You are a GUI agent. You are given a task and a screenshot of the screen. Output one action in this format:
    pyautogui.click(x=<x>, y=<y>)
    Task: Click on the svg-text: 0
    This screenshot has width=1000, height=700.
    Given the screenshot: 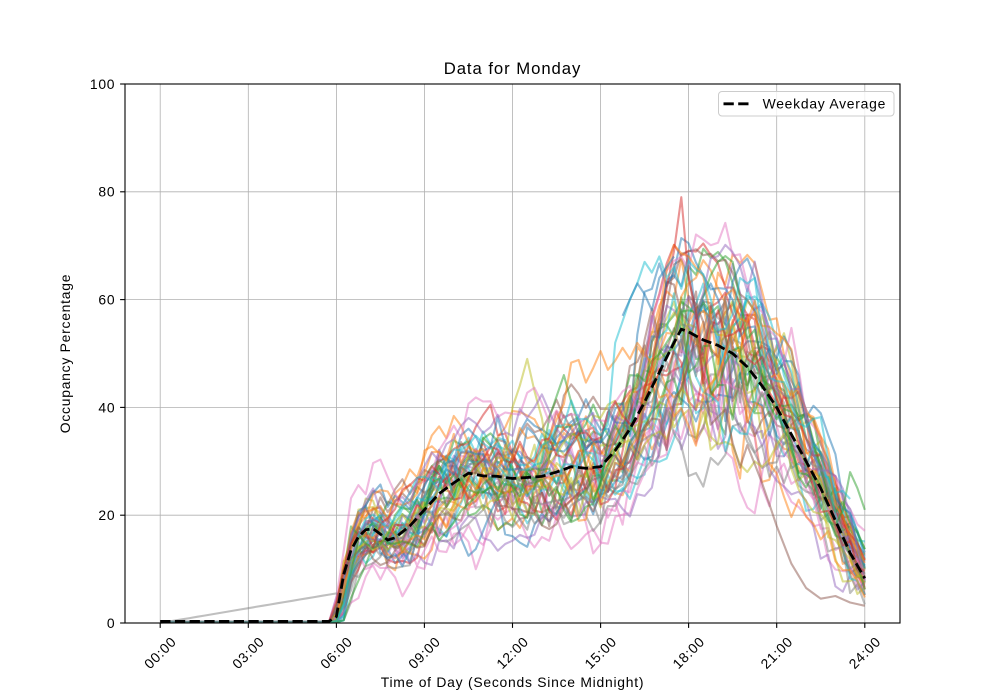 What is the action you would take?
    pyautogui.click(x=111, y=623)
    